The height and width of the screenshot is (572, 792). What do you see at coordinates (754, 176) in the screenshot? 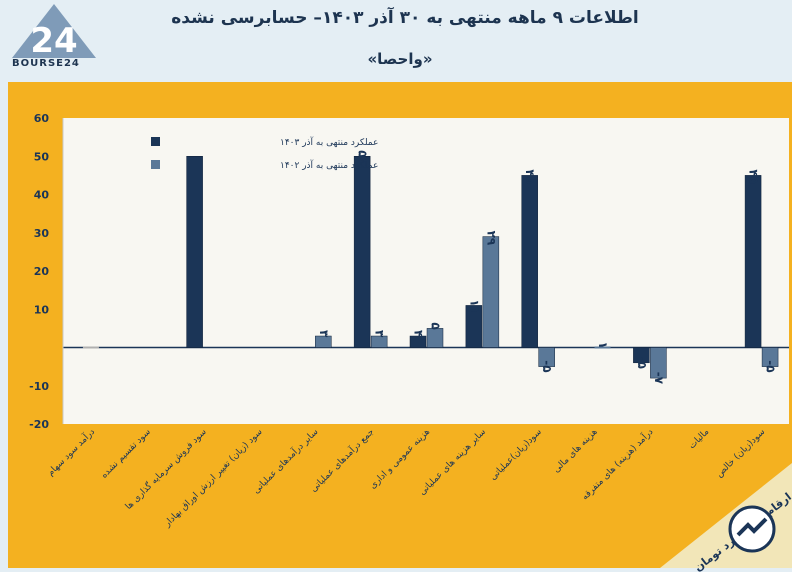
I see `data-label-s1-12: ۴۵` at bounding box center [754, 176].